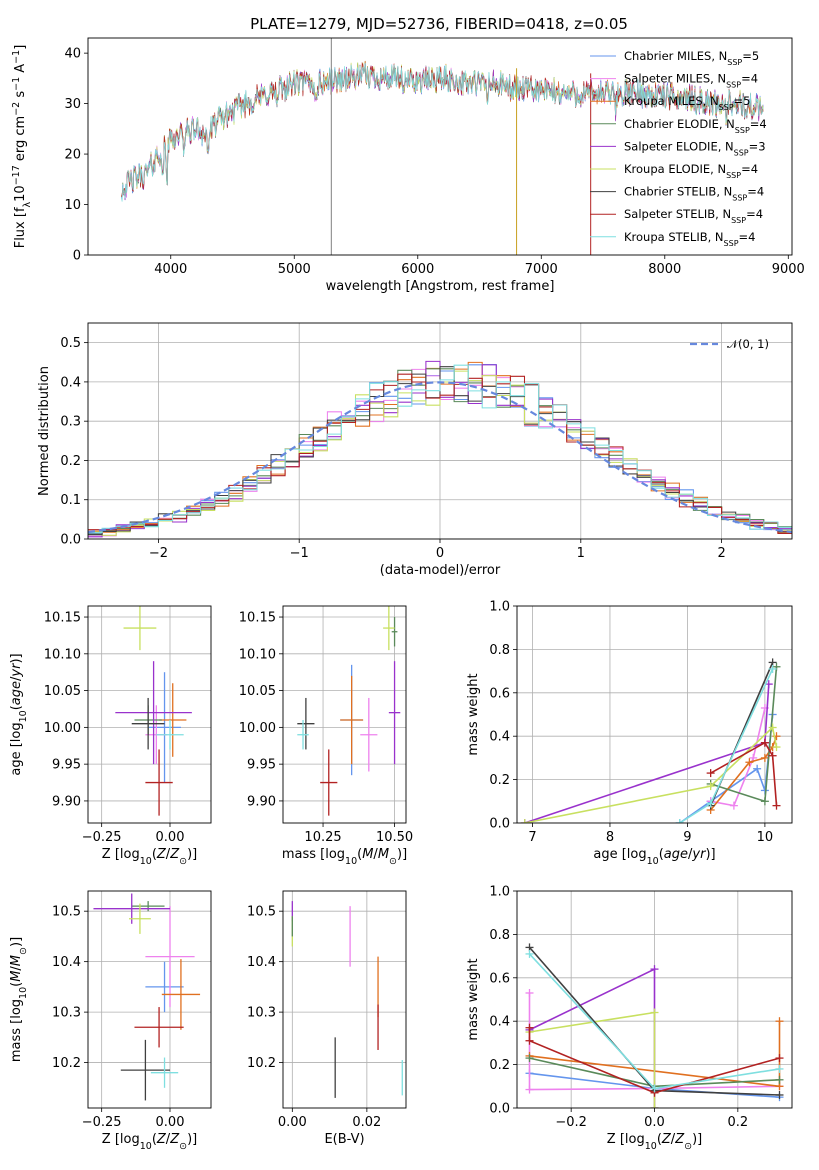  What do you see at coordinates (72, 155) in the screenshot?
I see `y-tick-label: 20` at bounding box center [72, 155].